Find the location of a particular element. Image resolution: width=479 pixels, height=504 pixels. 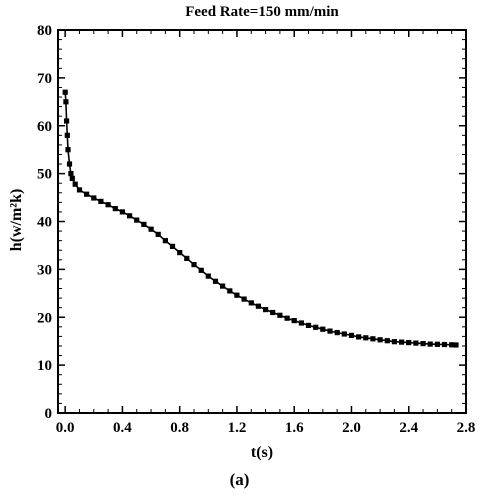

x-tick-label: 2.4 is located at coordinates (408, 428).